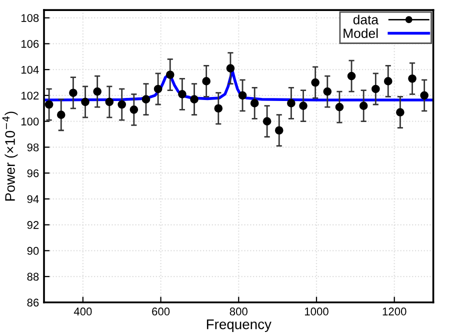  I want to click on y-tick-label: 96, so click(33, 173).